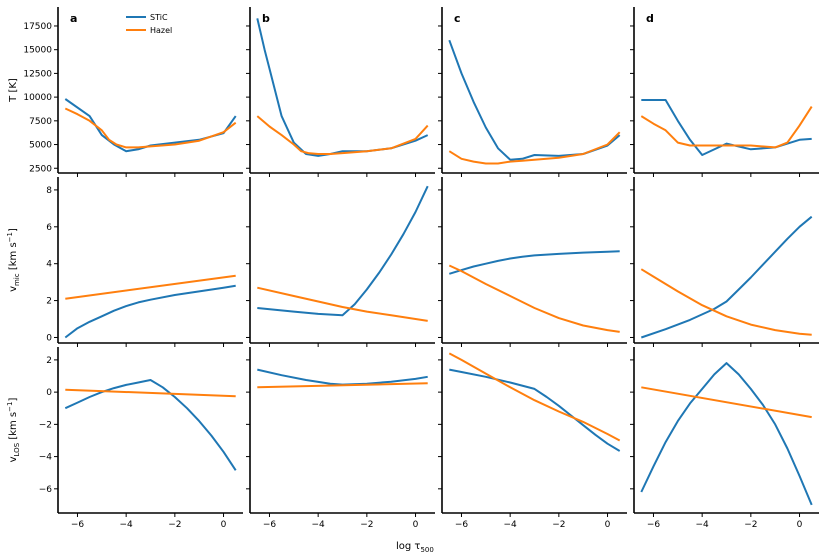 This screenshot has height=557, width=831. I want to click on y-tick-label: 7500, so click(40, 122).